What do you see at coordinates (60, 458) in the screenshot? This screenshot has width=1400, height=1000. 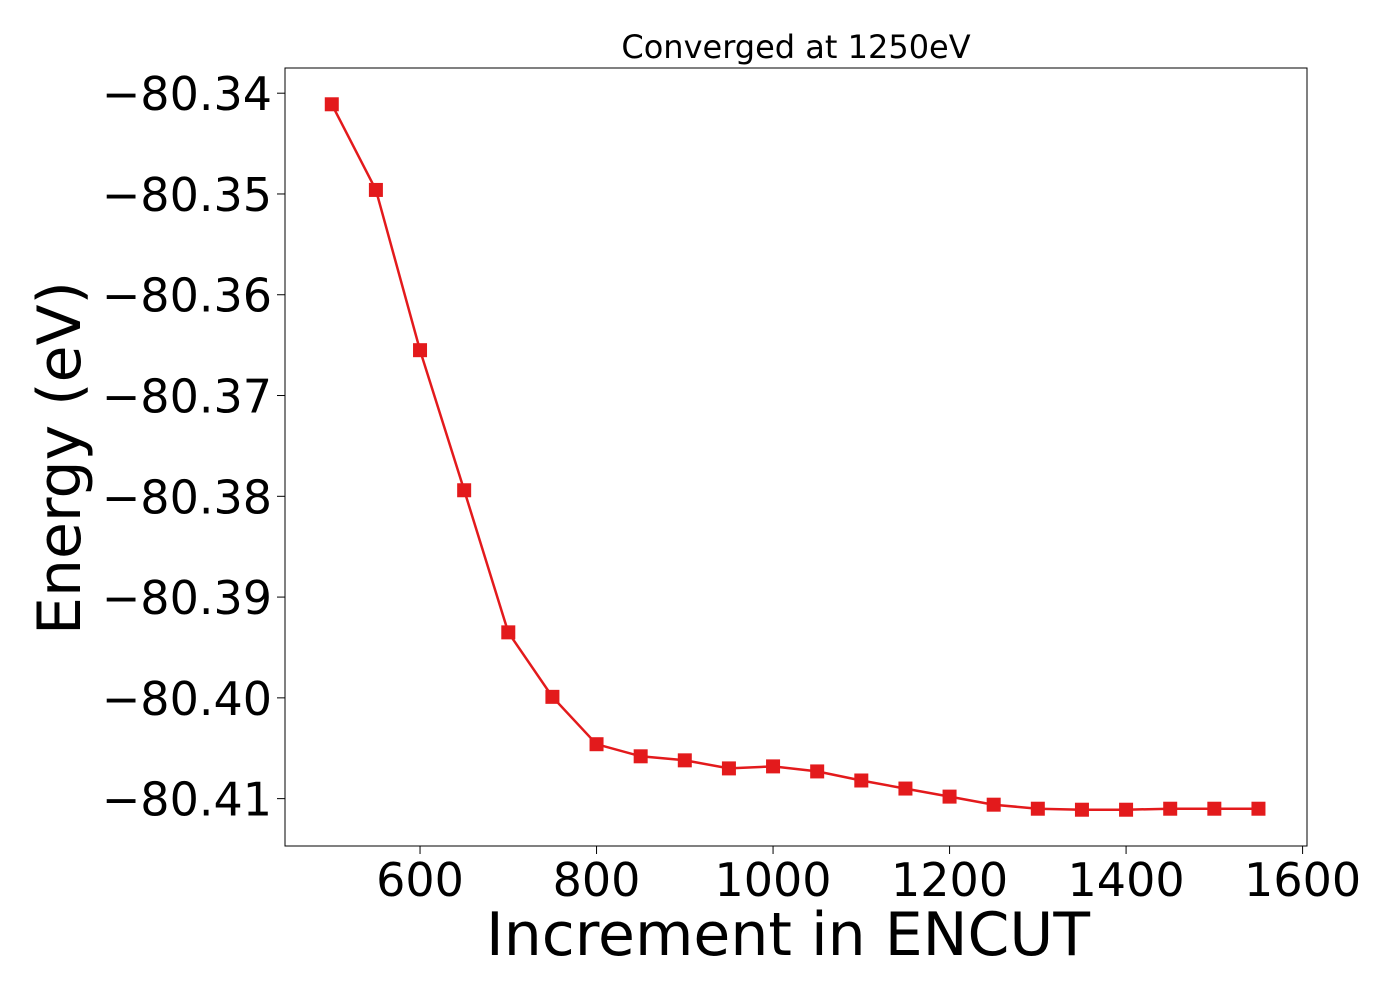 I see `y-axis-label: Energy (eV)` at bounding box center [60, 458].